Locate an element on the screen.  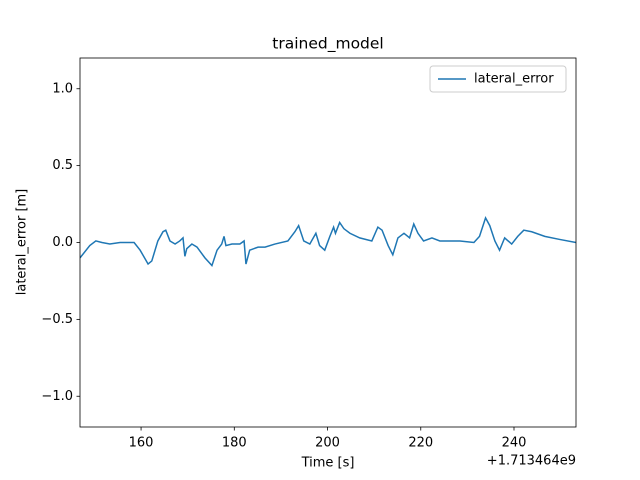
y-tick-label: −0.5 is located at coordinates (57, 319).